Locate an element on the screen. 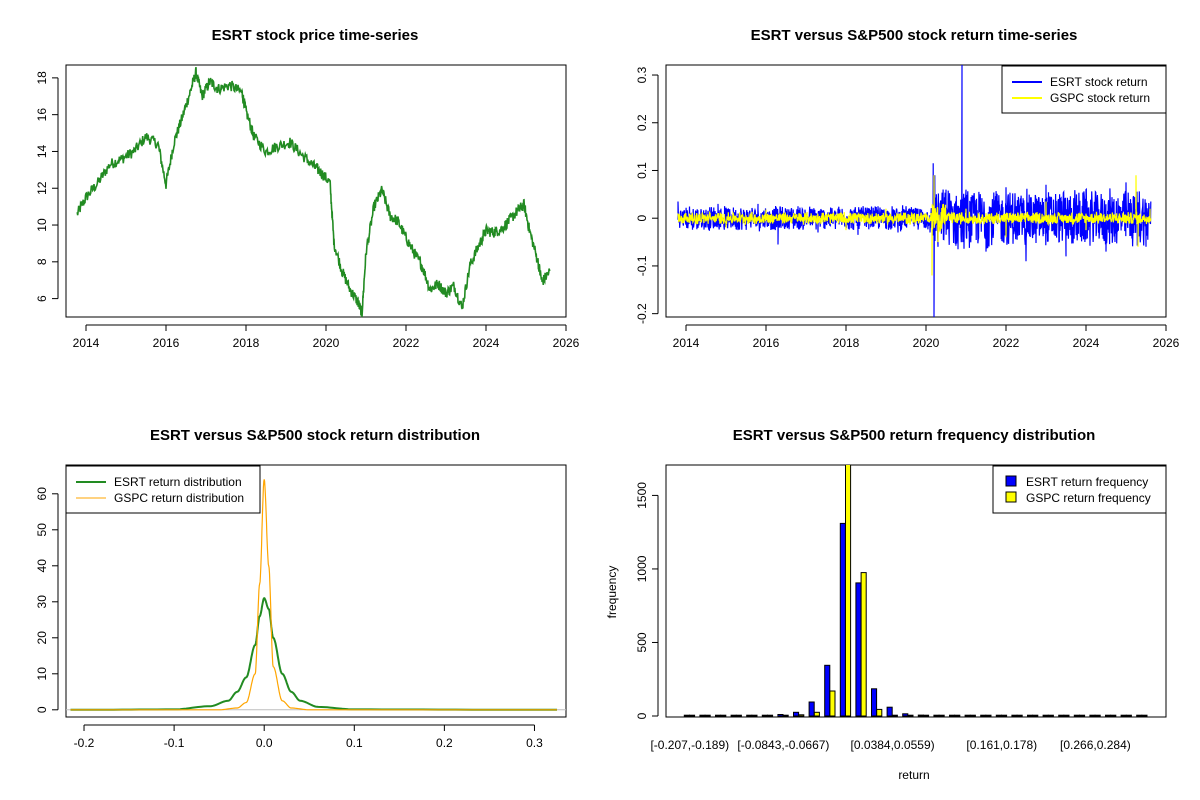 The width and height of the screenshot is (1200, 800). density-y-tick-label: 40 is located at coordinates (42, 566).